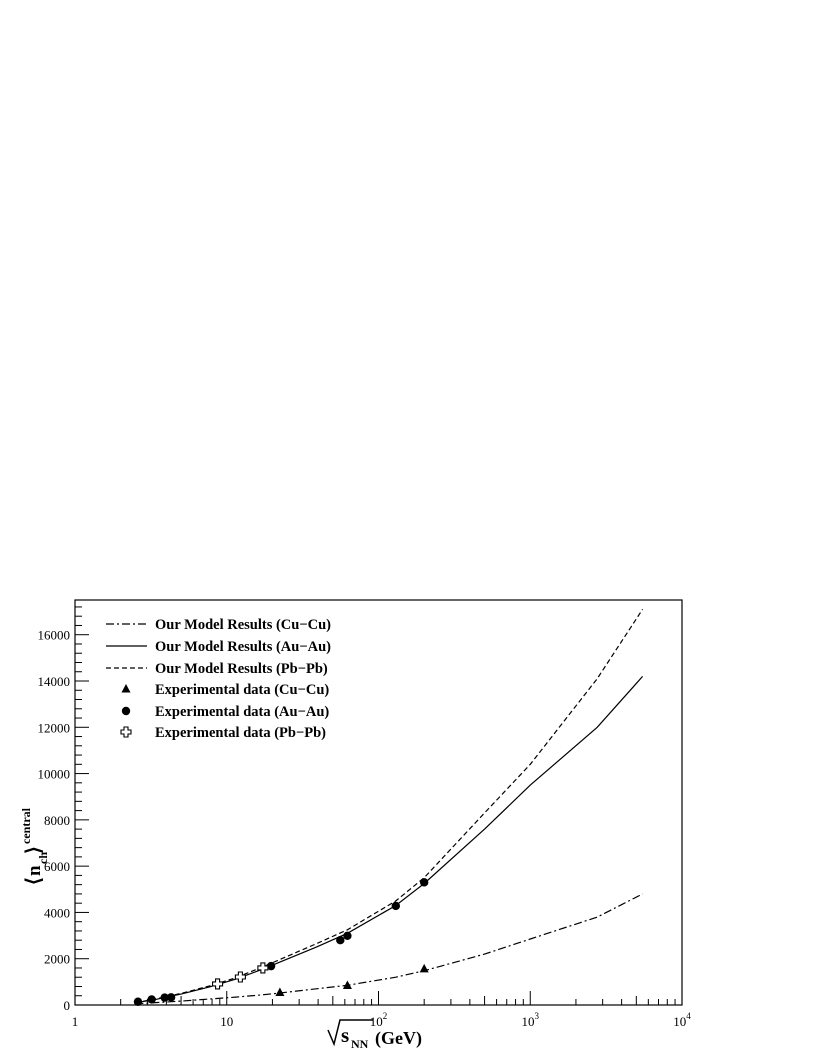  I want to click on x-tick-label: 10, so click(226, 1021).